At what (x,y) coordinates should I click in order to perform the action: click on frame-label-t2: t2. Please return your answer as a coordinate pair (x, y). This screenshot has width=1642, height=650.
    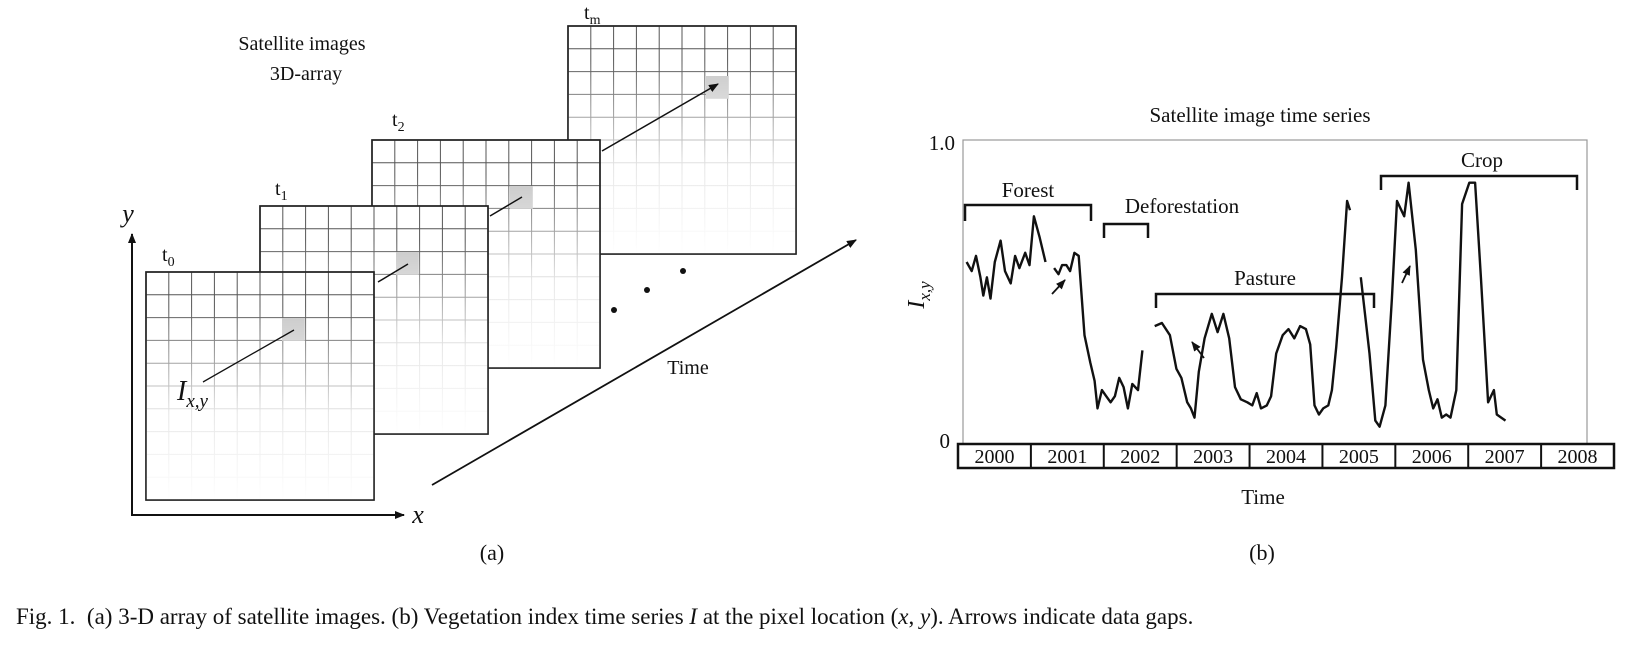
    Looking at the image, I should click on (398, 122).